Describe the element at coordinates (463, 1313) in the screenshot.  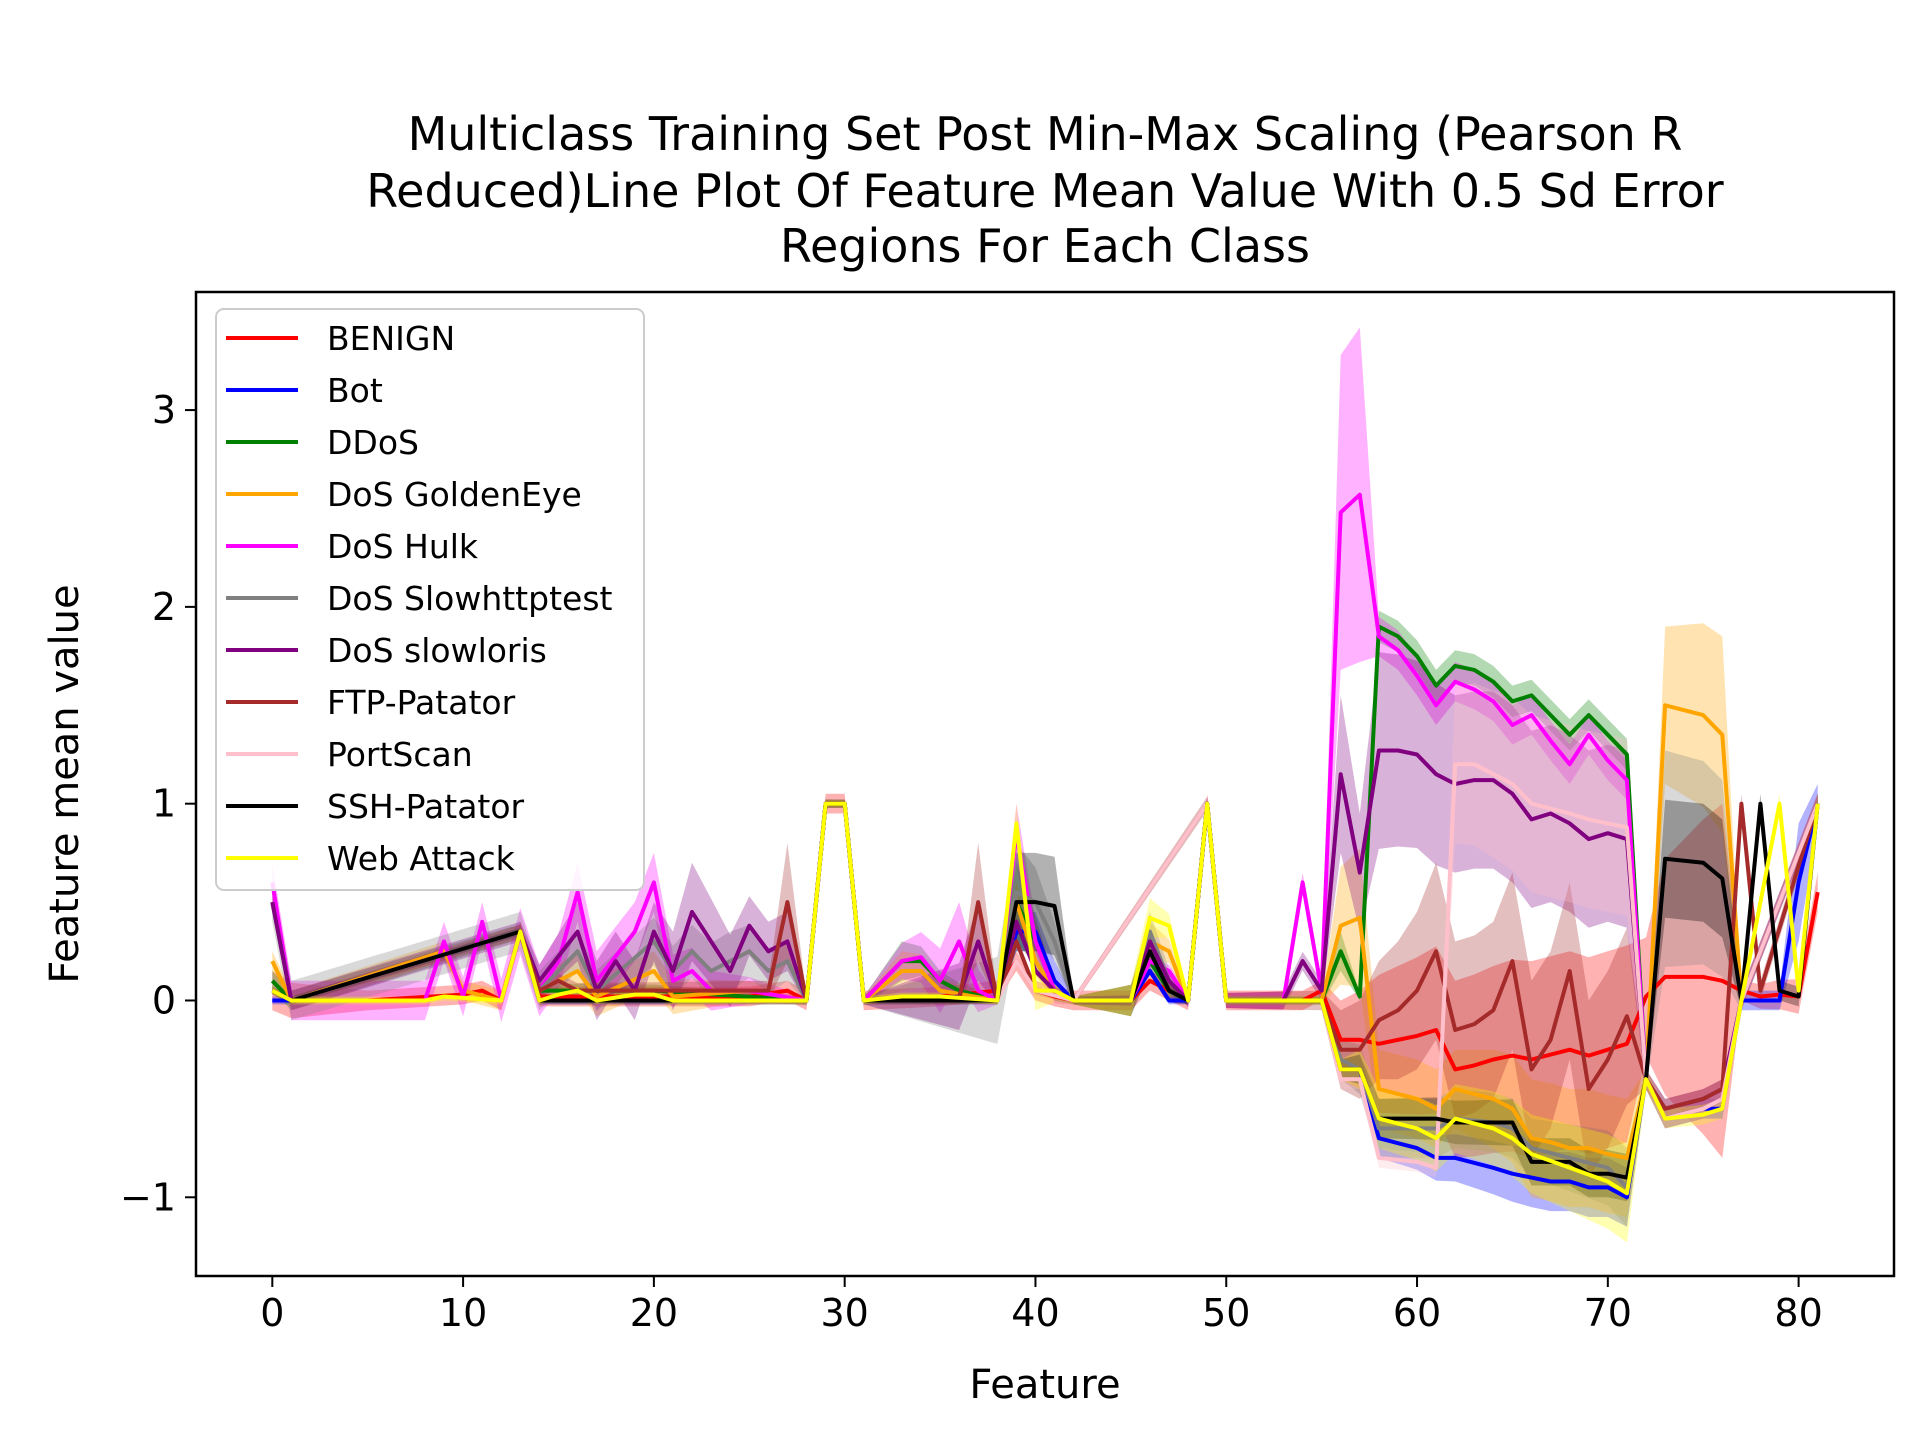
I see `x-tick-label: 10` at that location.